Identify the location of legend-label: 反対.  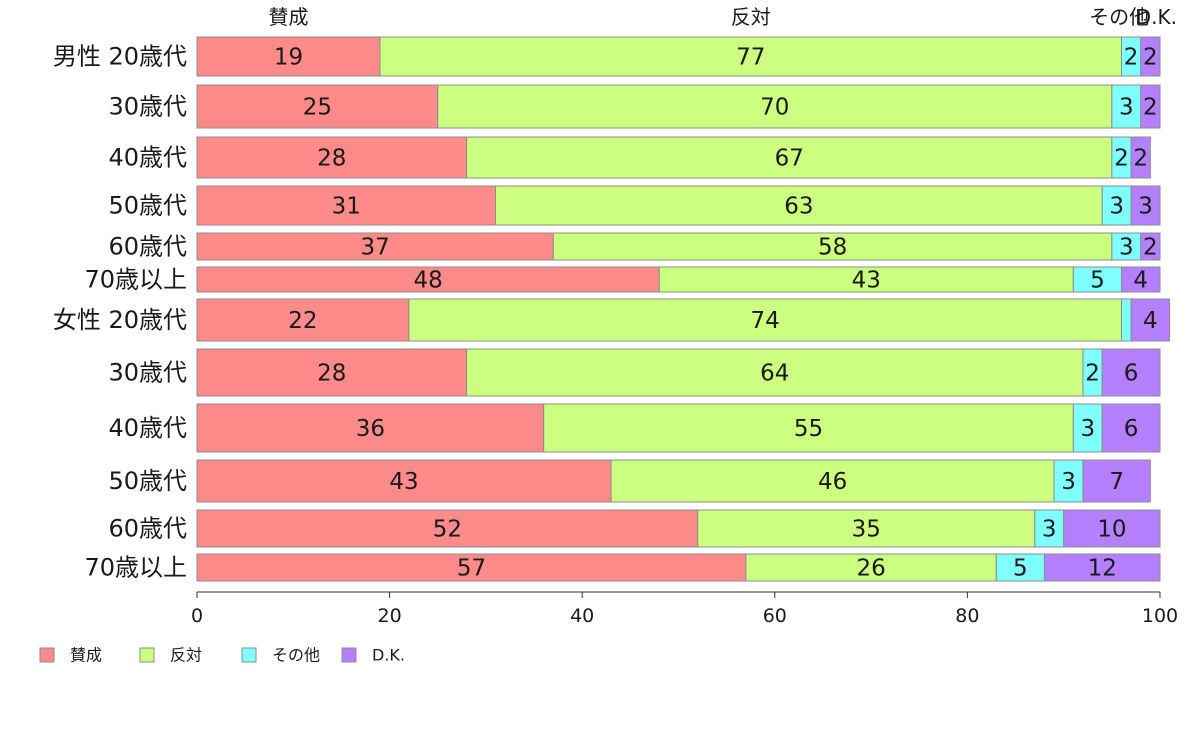
(186, 655).